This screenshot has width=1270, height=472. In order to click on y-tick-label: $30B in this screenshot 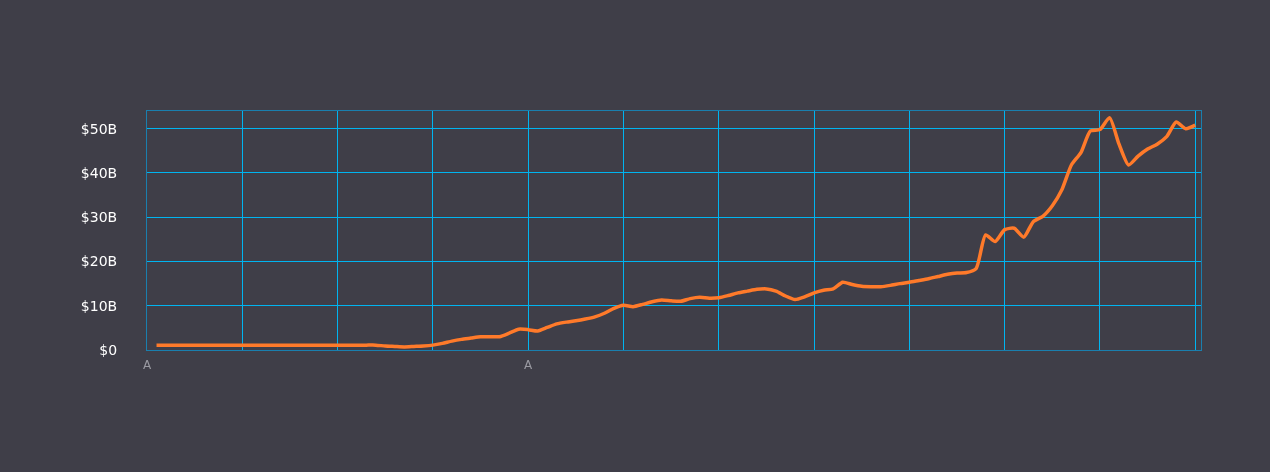, I will do `click(99, 217)`.